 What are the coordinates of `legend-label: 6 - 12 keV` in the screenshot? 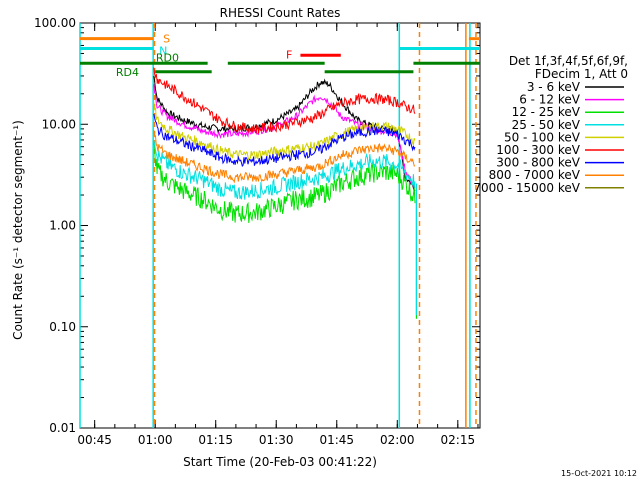 It's located at (550, 100).